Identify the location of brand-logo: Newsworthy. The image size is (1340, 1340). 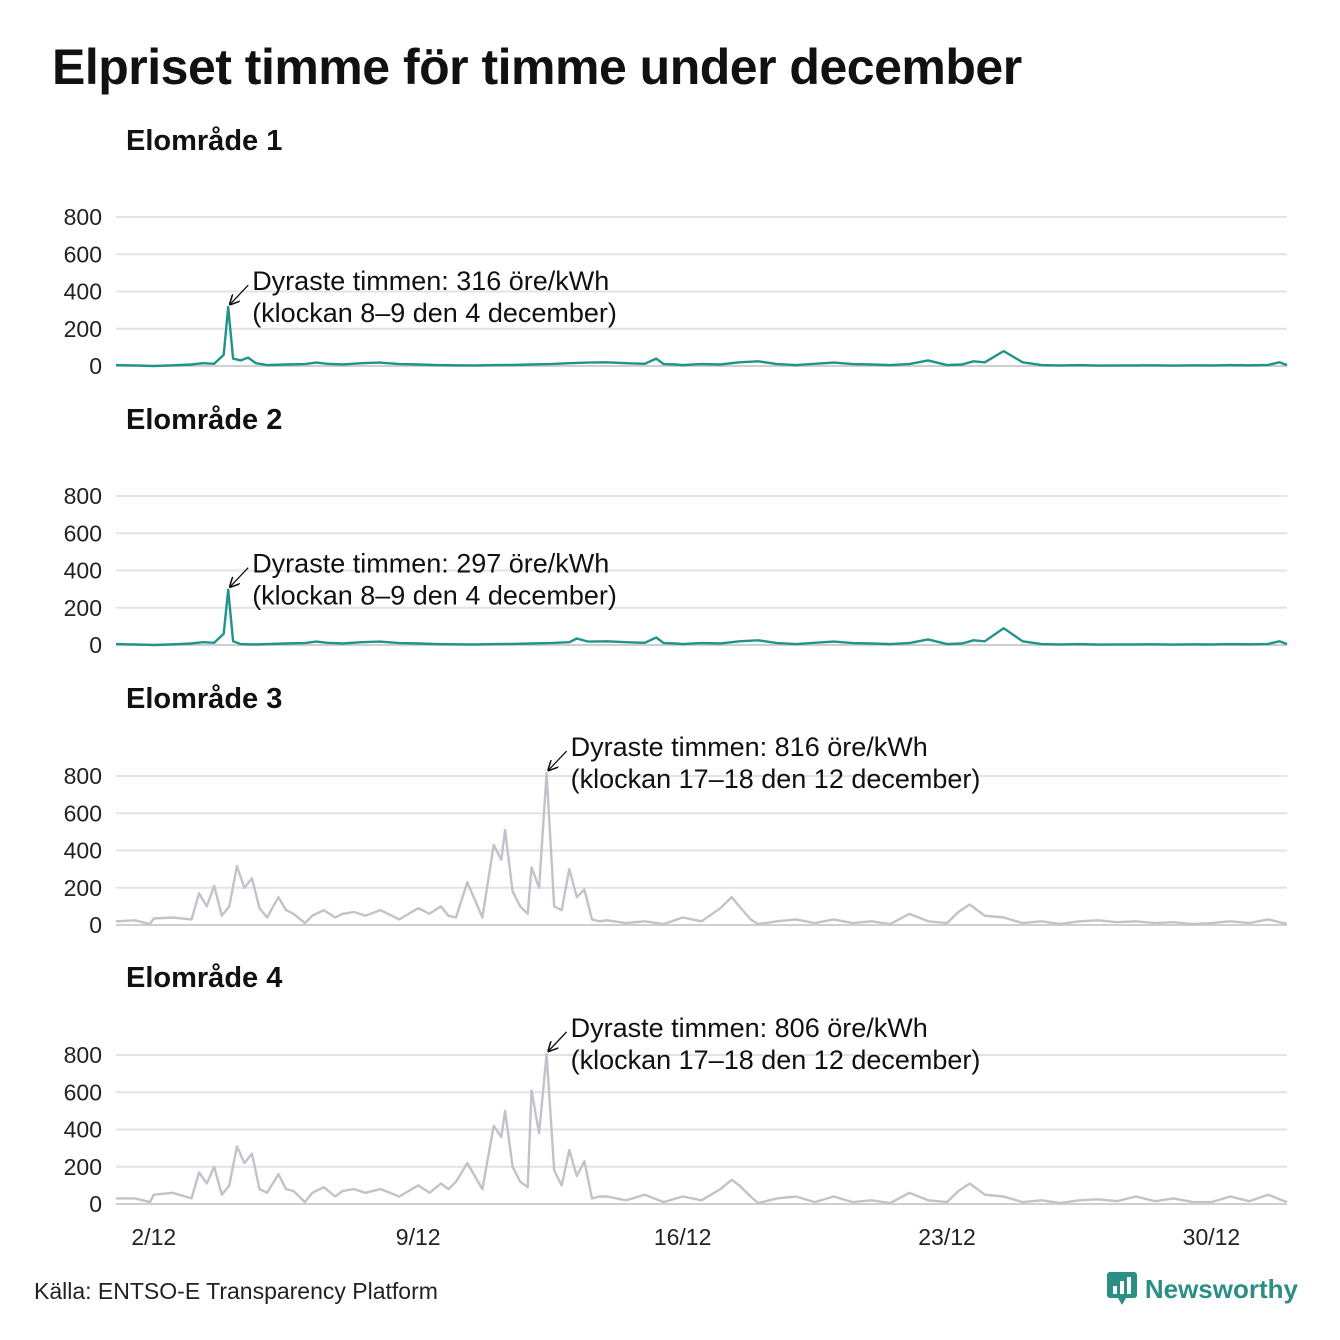
(1202, 1289).